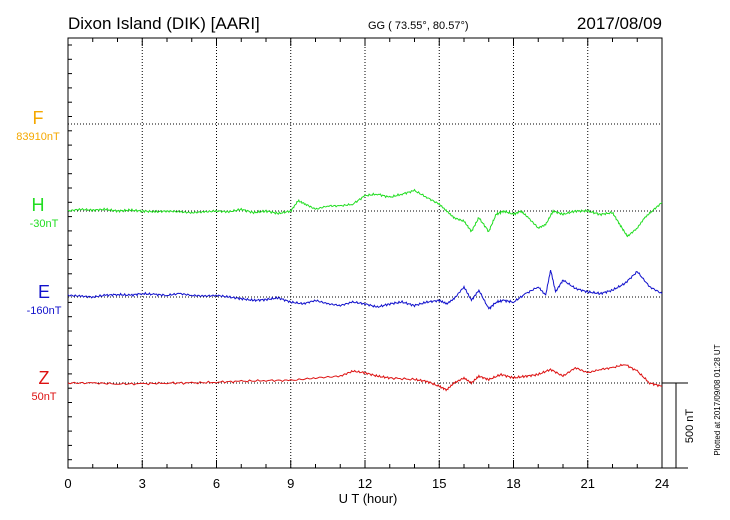 This screenshot has width=730, height=520. Describe the element at coordinates (418, 26) in the screenshot. I see `coordinates-label: GG ( 73.55°, 80.57°)` at that location.